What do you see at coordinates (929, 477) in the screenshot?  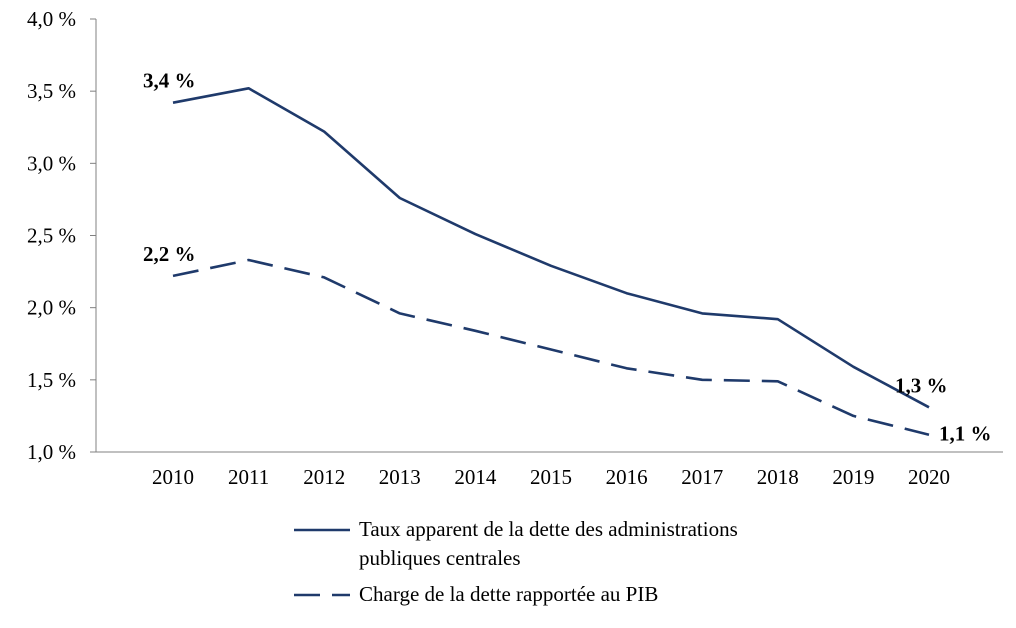 I see `x-tick-label: 2020` at bounding box center [929, 477].